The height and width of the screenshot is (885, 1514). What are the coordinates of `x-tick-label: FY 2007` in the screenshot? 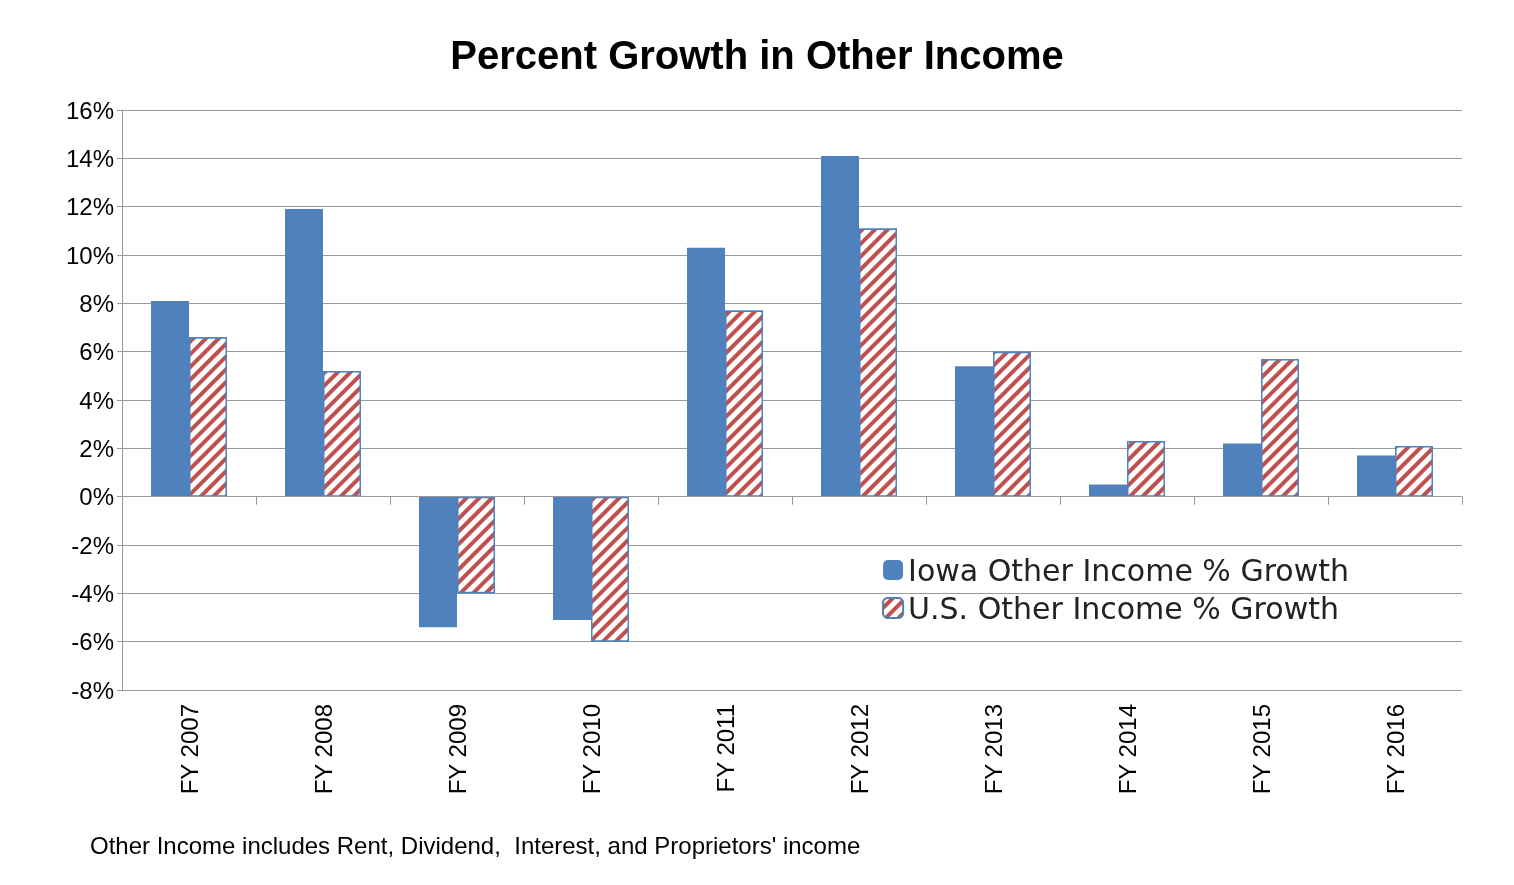 It's located at (189, 749).